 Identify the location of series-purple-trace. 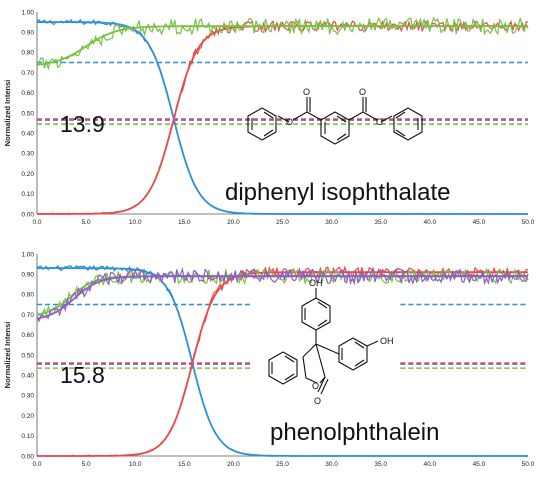
(282, 295).